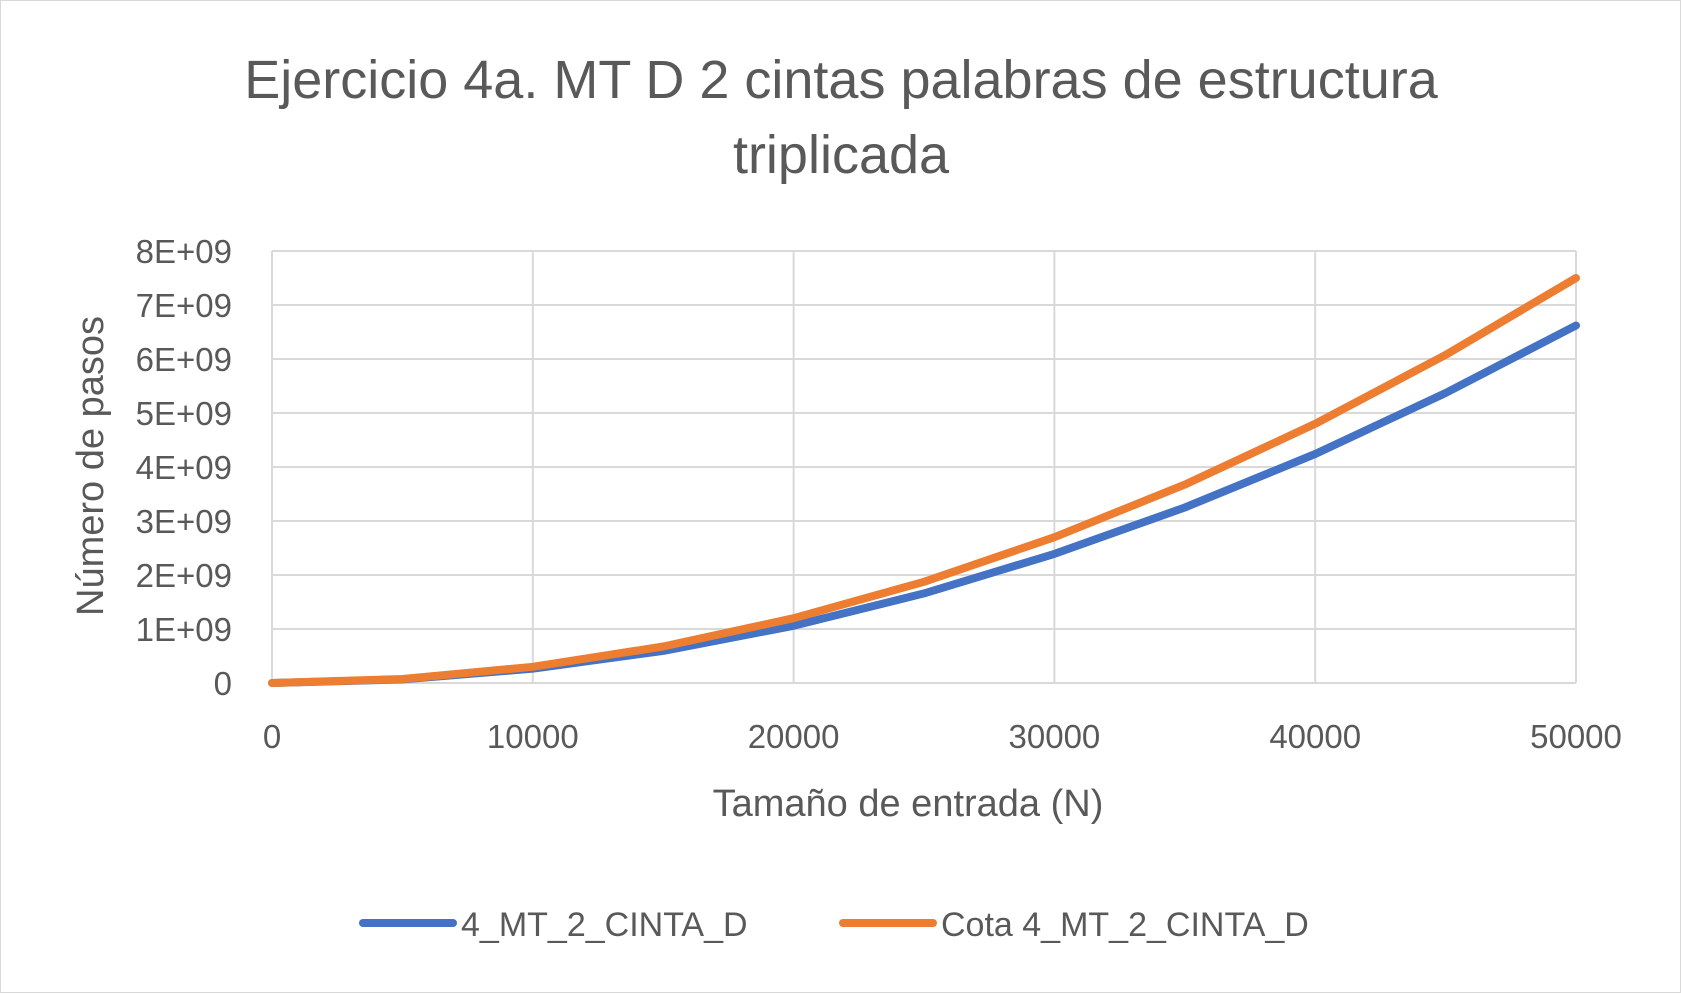 Image resolution: width=1681 pixels, height=994 pixels. Describe the element at coordinates (1315, 736) in the screenshot. I see `x-tick-label: 40000` at that location.